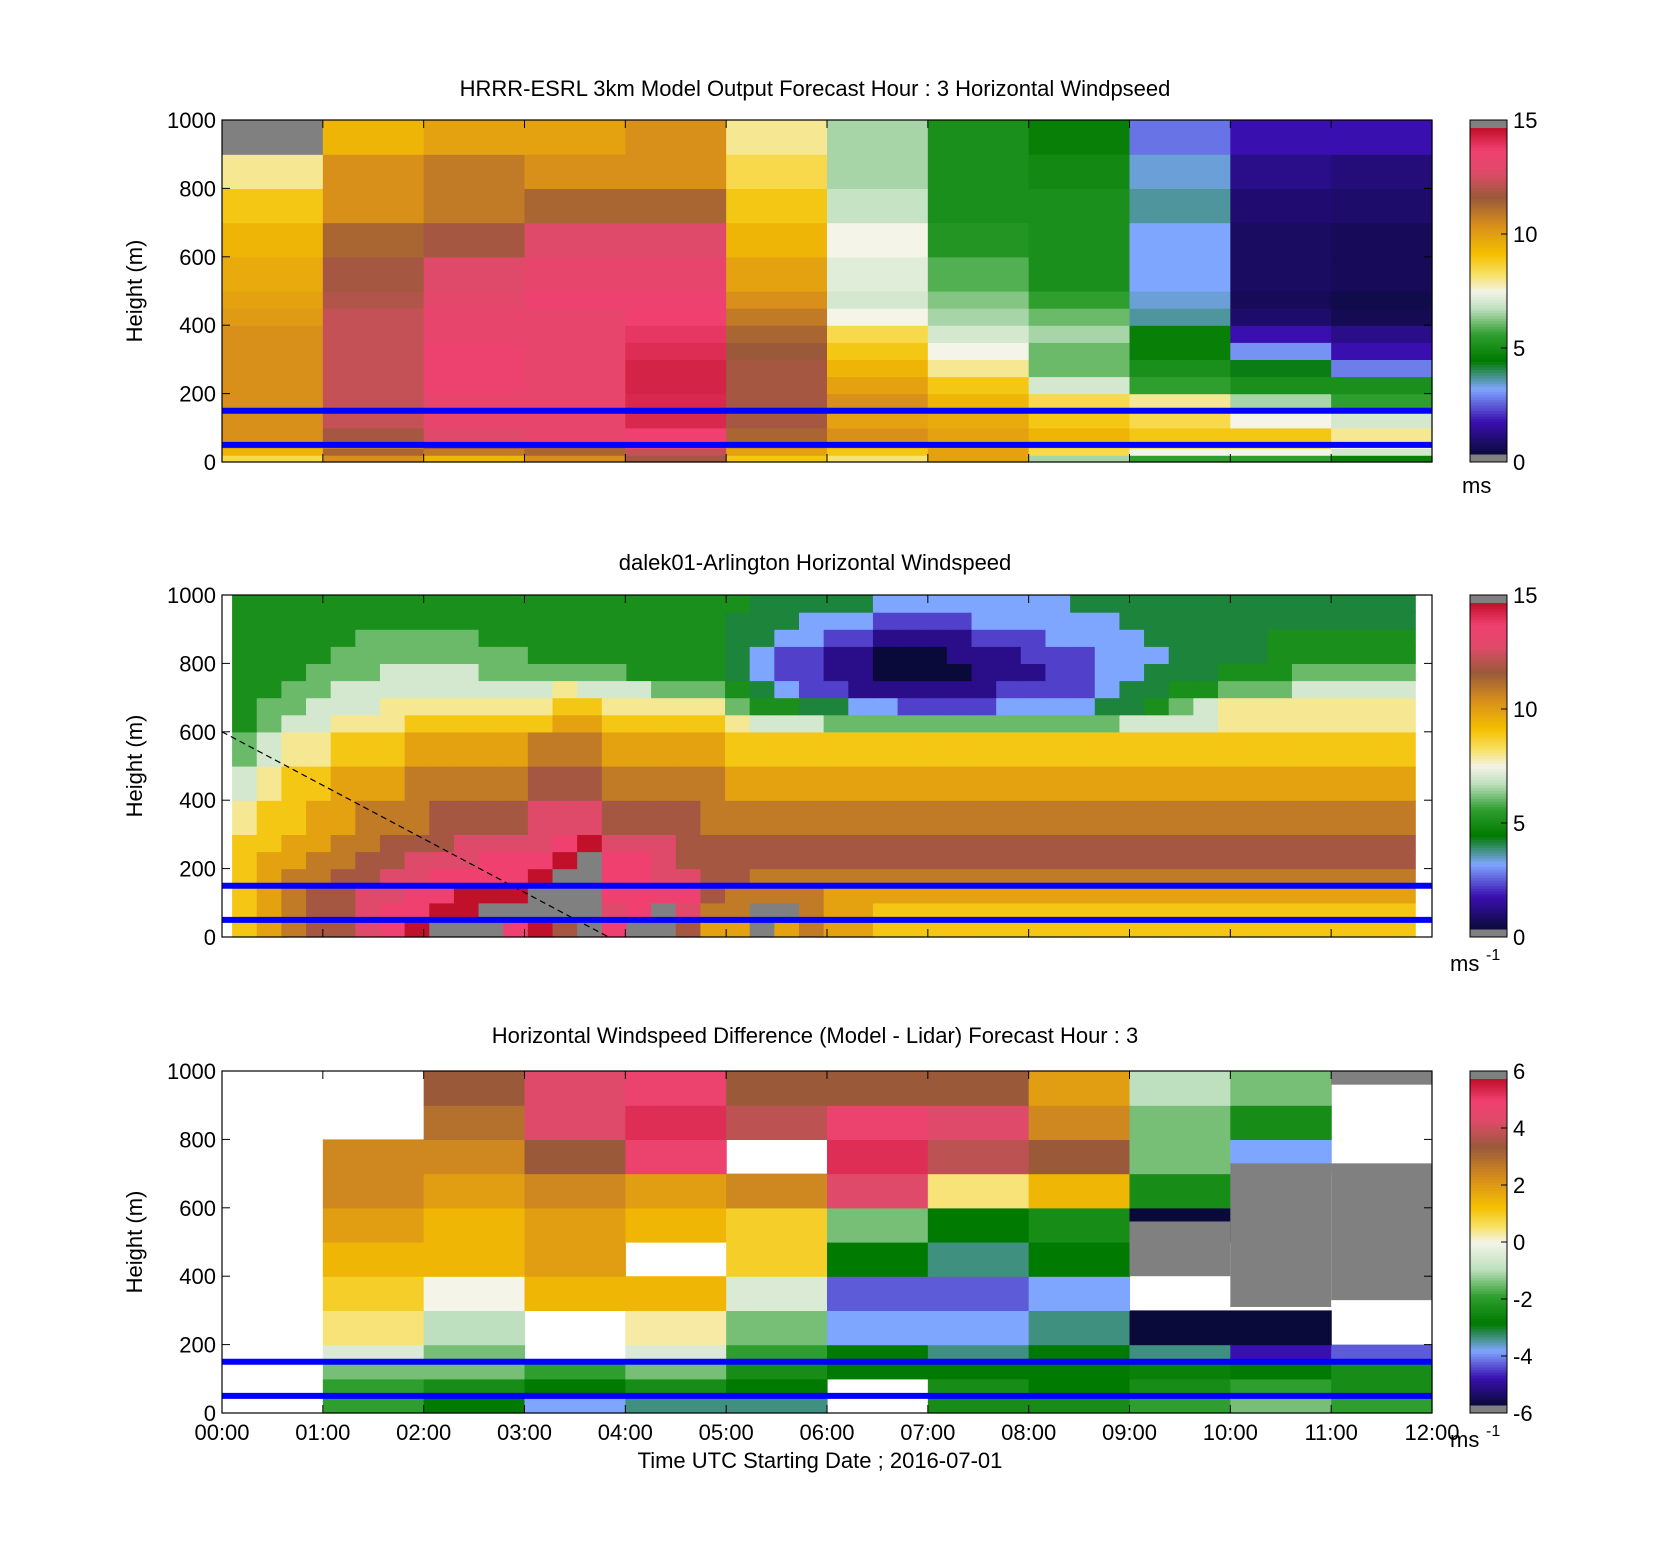 This screenshot has width=1680, height=1561. I want to click on y-tick-label: 400, so click(197, 800).